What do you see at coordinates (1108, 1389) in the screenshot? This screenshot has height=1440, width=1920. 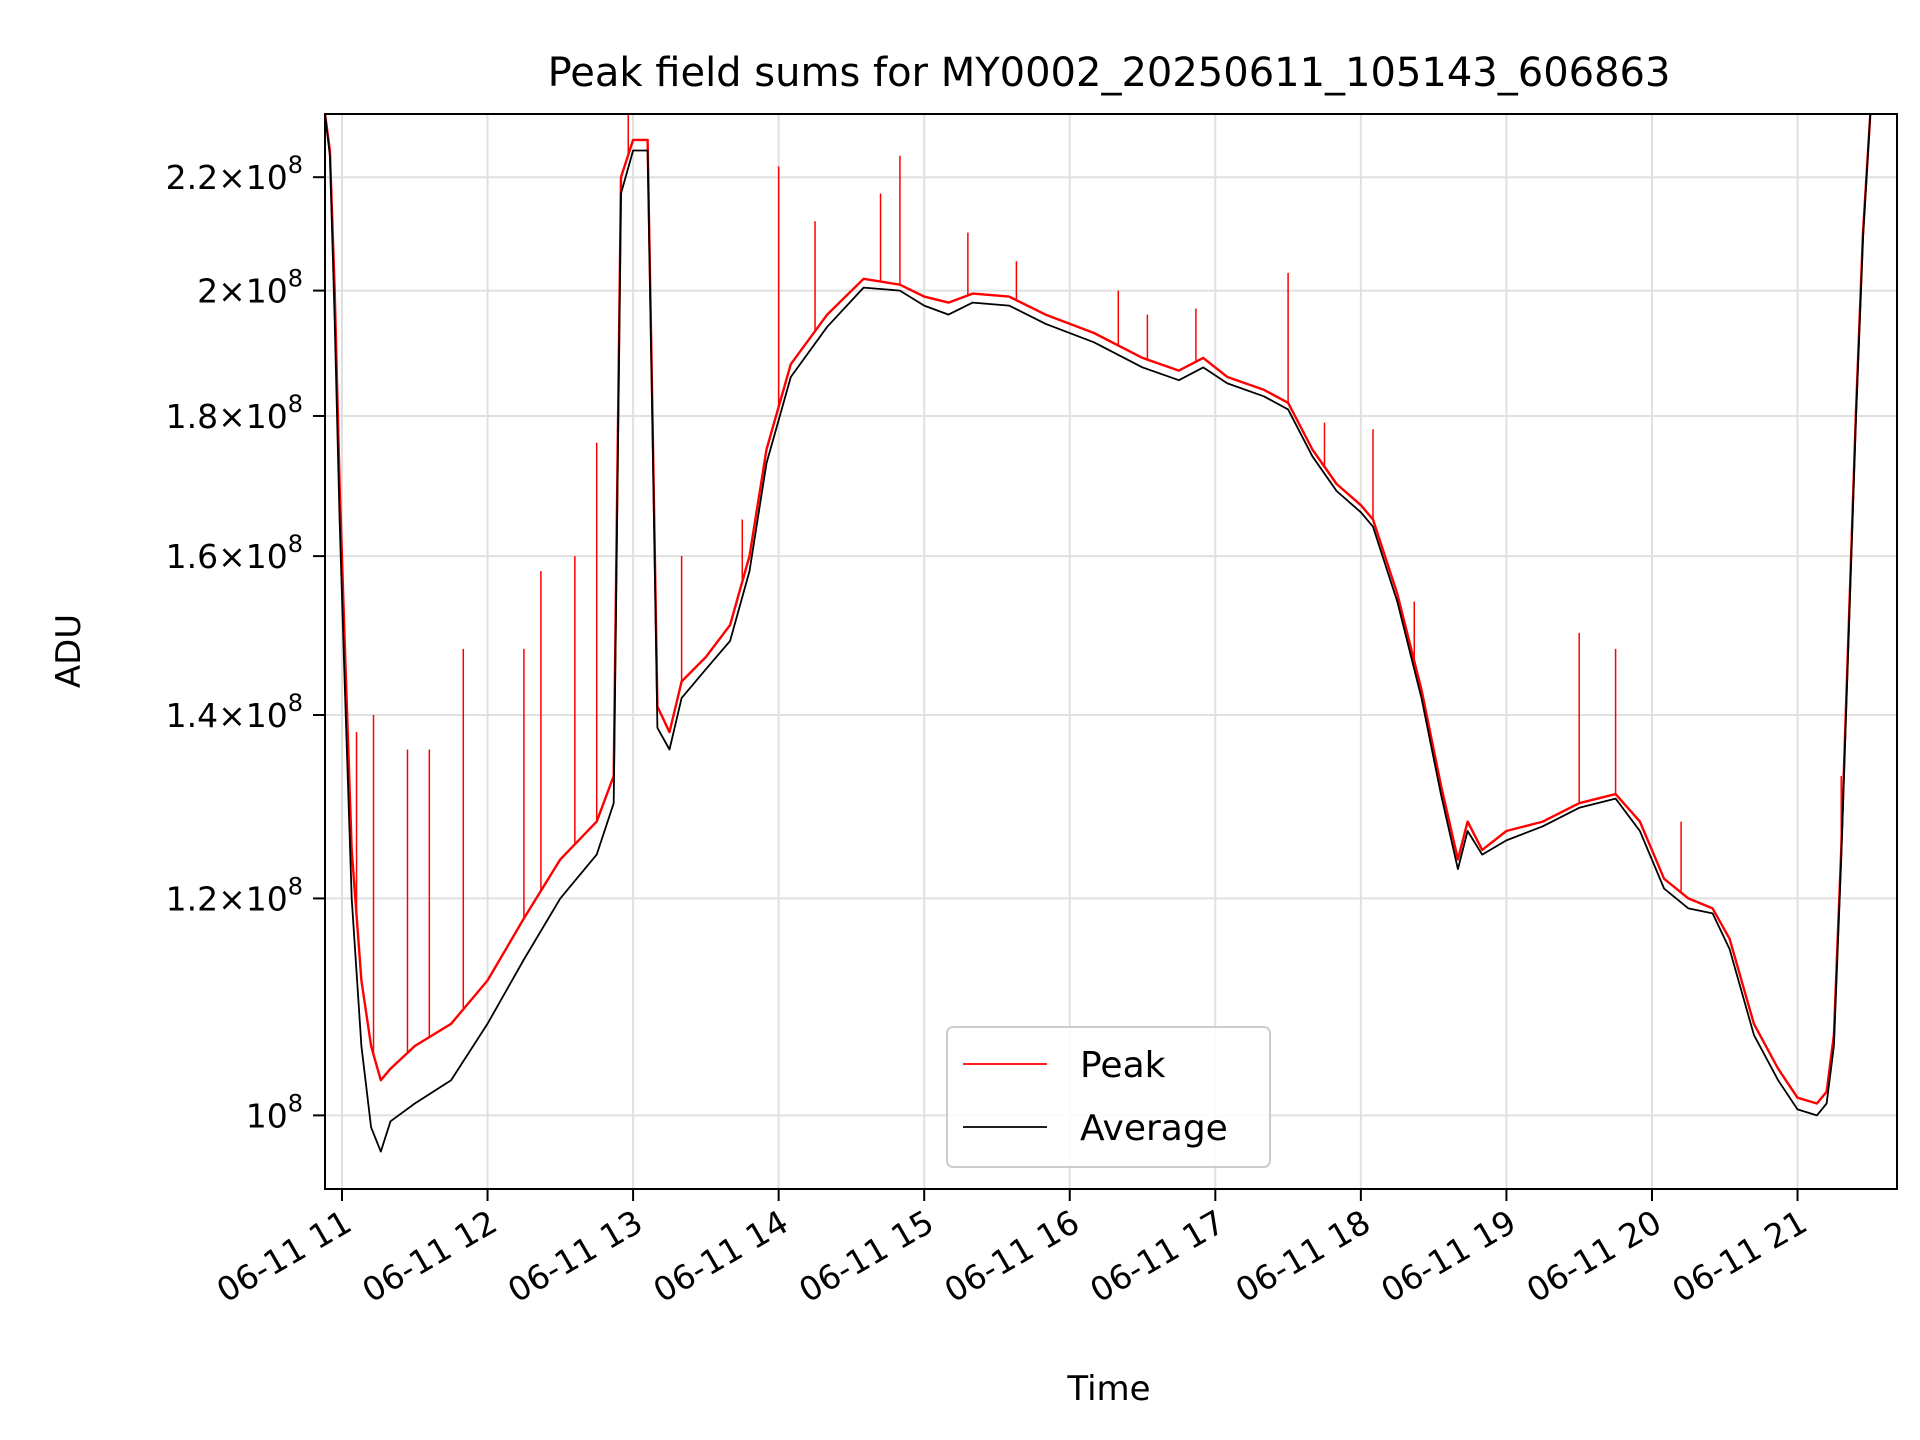 I see `x-axis-label: Time` at bounding box center [1108, 1389].